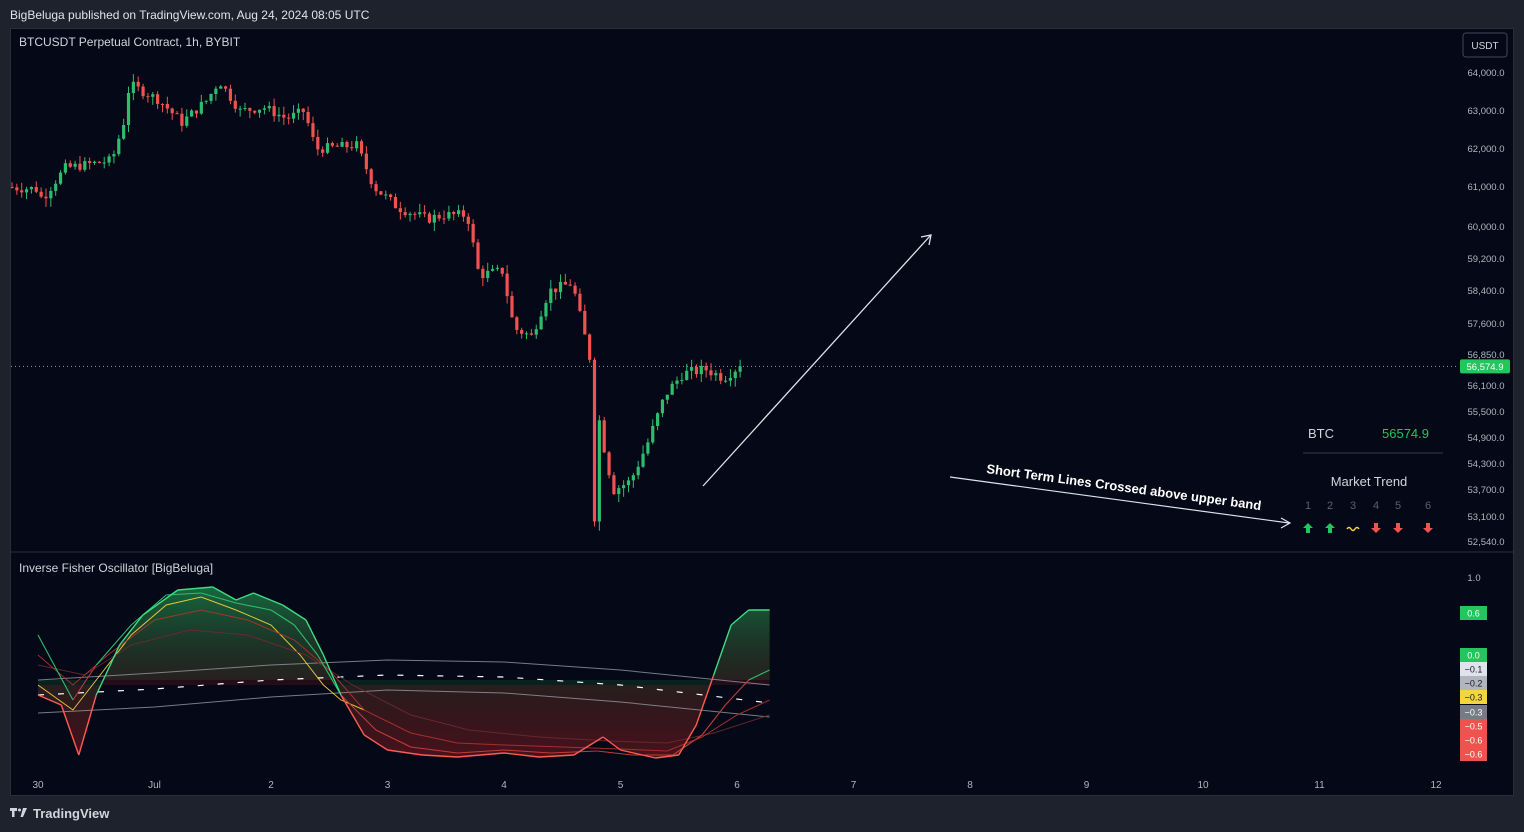  Describe the element at coordinates (817, 360) in the screenshot. I see `trend-arrow` at that location.